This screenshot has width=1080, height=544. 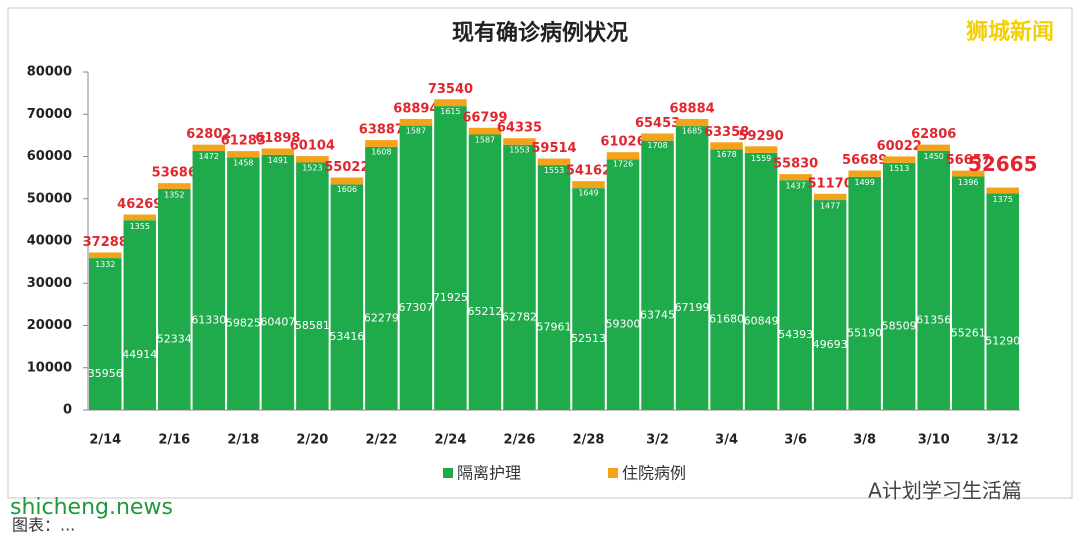 I want to click on data-label: 35956, so click(x=105, y=373).